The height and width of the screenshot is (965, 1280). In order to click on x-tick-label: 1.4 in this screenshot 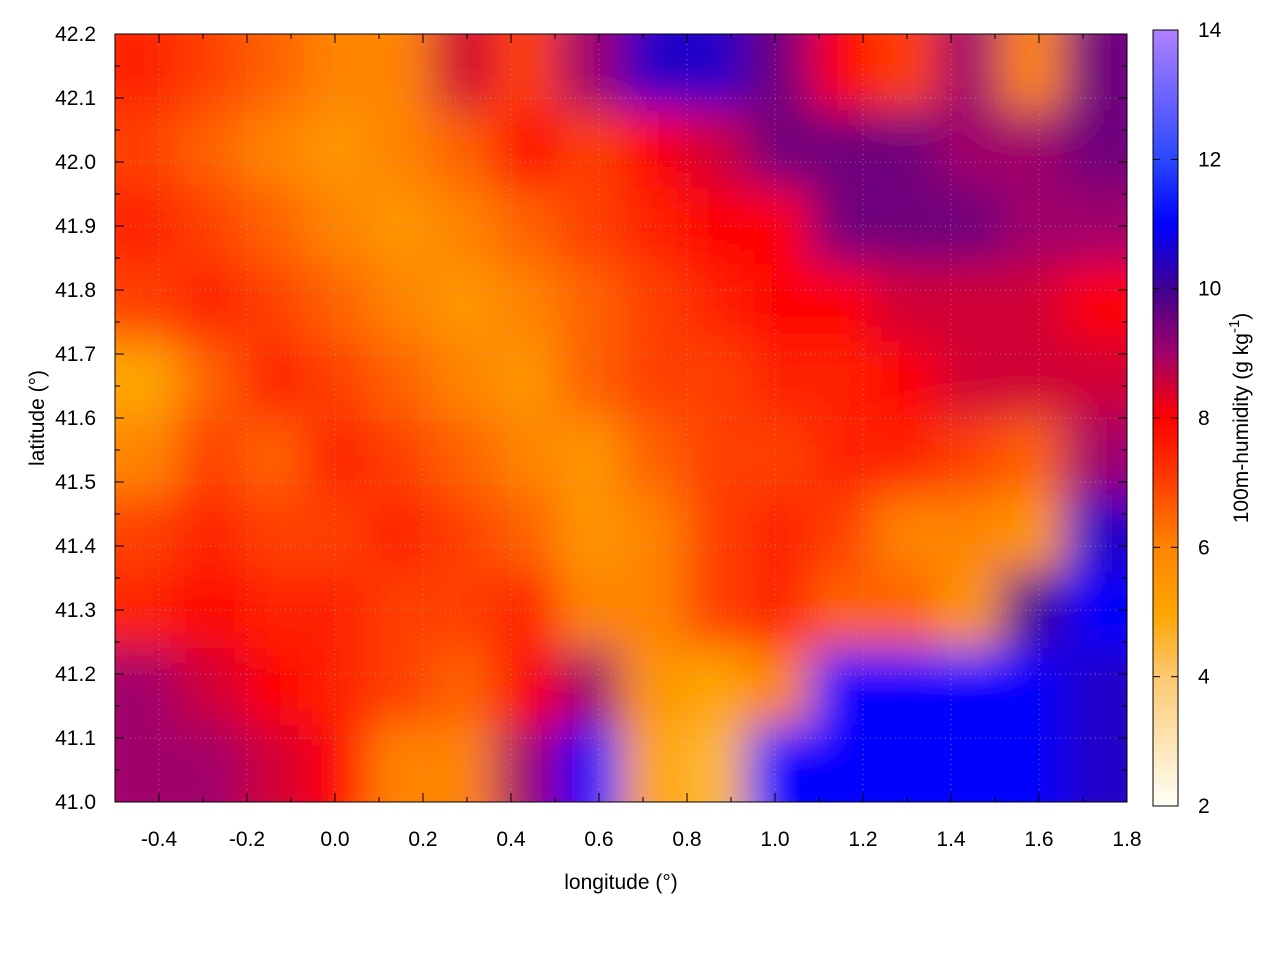, I will do `click(951, 839)`.